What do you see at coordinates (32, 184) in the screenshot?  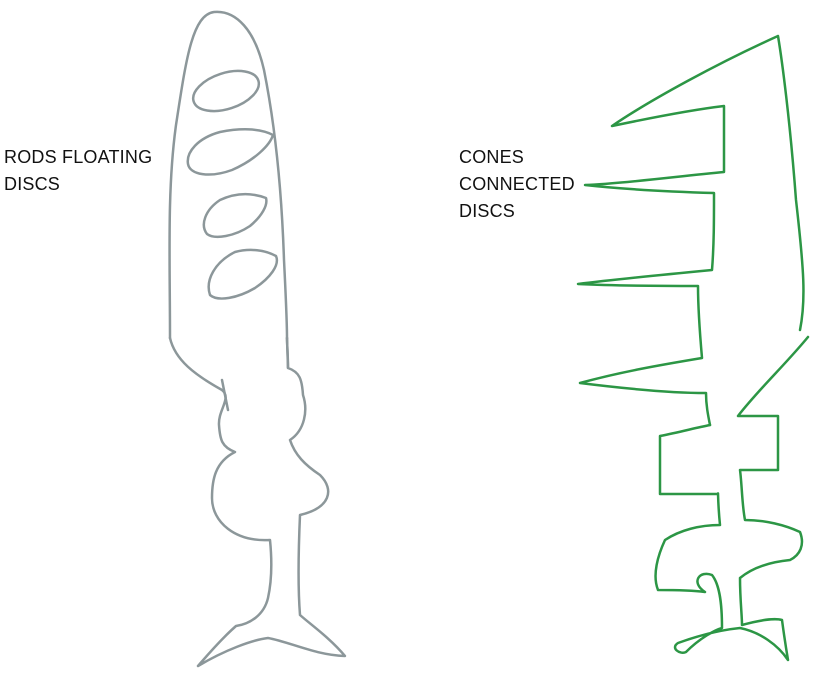 I see `rod-label-line-2: DISCS` at bounding box center [32, 184].